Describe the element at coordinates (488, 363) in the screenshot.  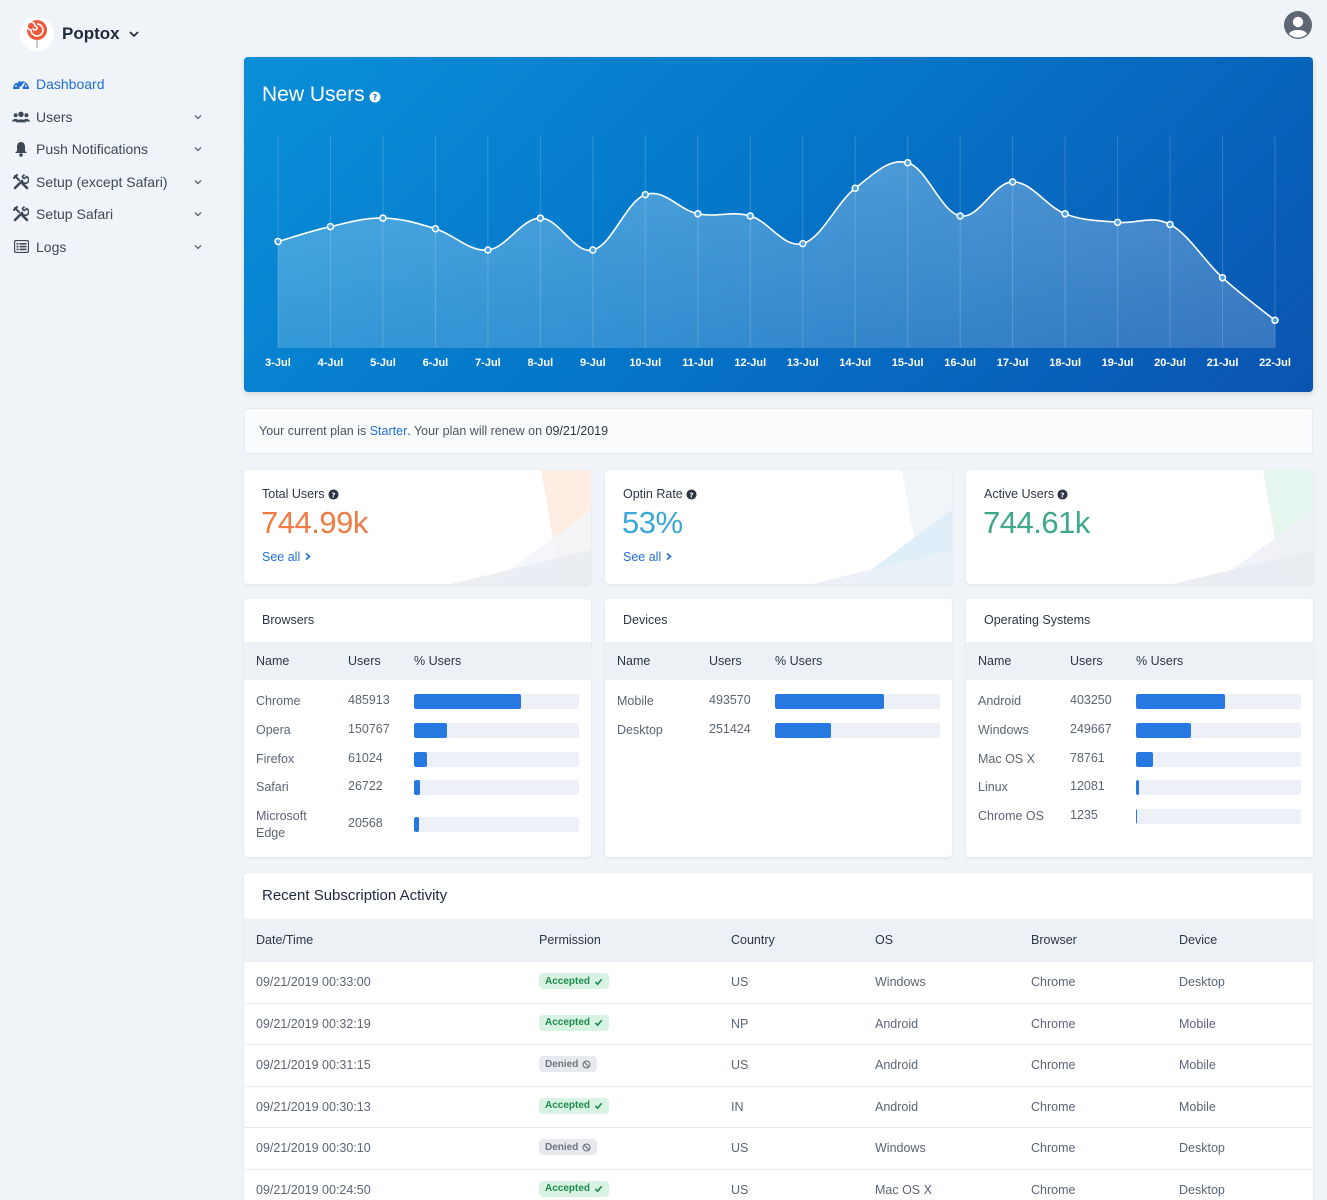
I see `x-tick-label: 7-Jul` at that location.